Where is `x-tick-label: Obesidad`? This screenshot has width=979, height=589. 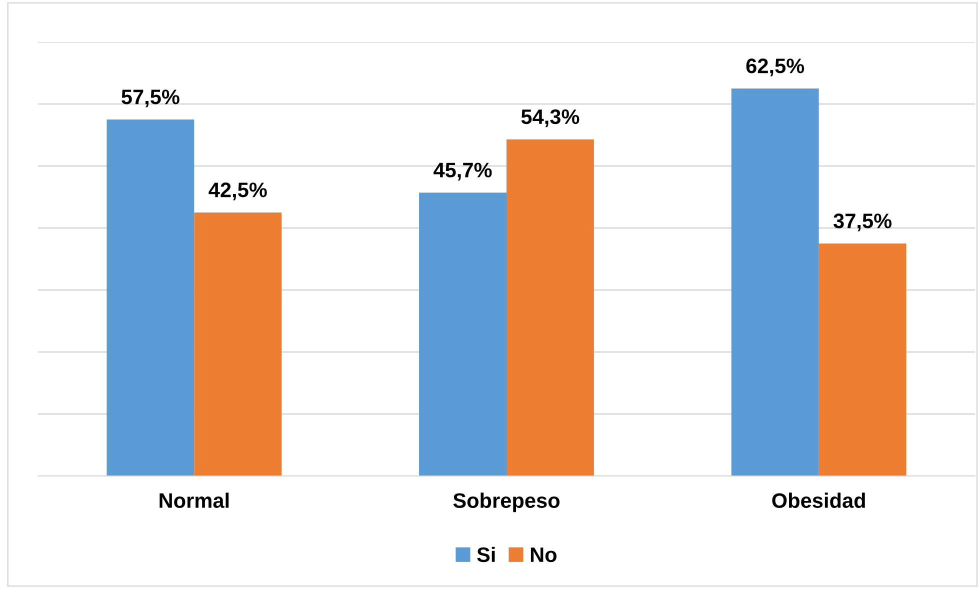
x-tick-label: Obesidad is located at coordinates (818, 500).